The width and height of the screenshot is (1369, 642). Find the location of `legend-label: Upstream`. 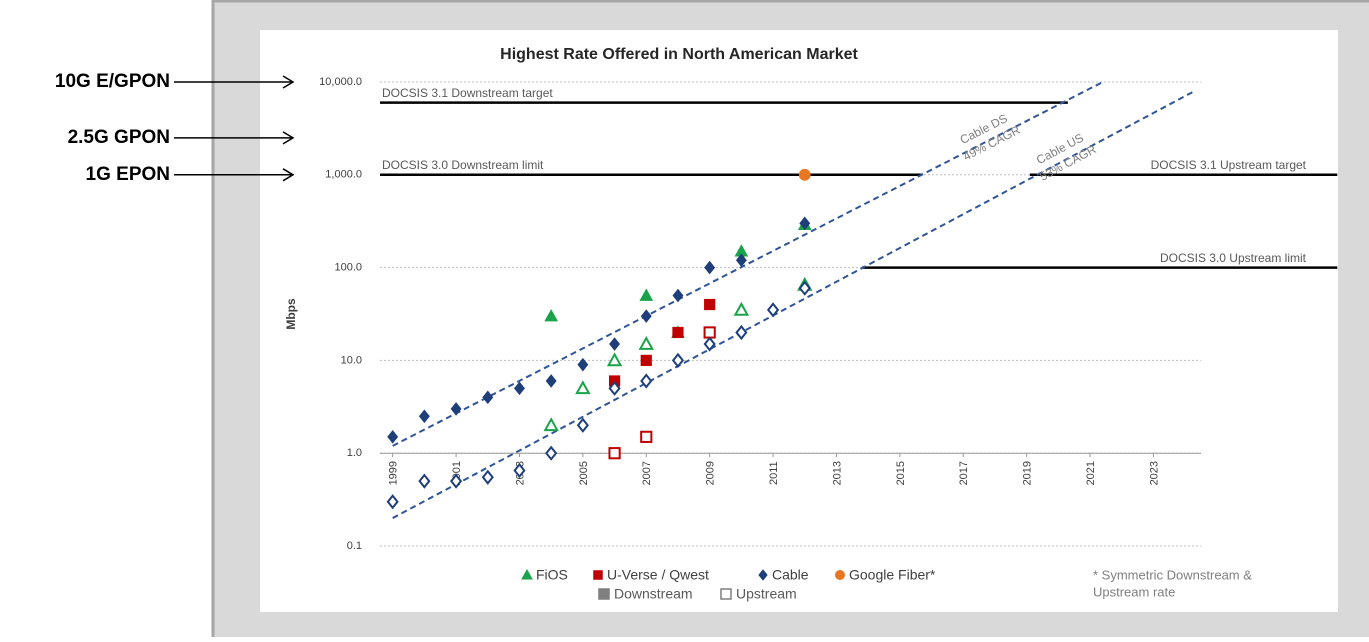

legend-label: Upstream is located at coordinates (766, 594).